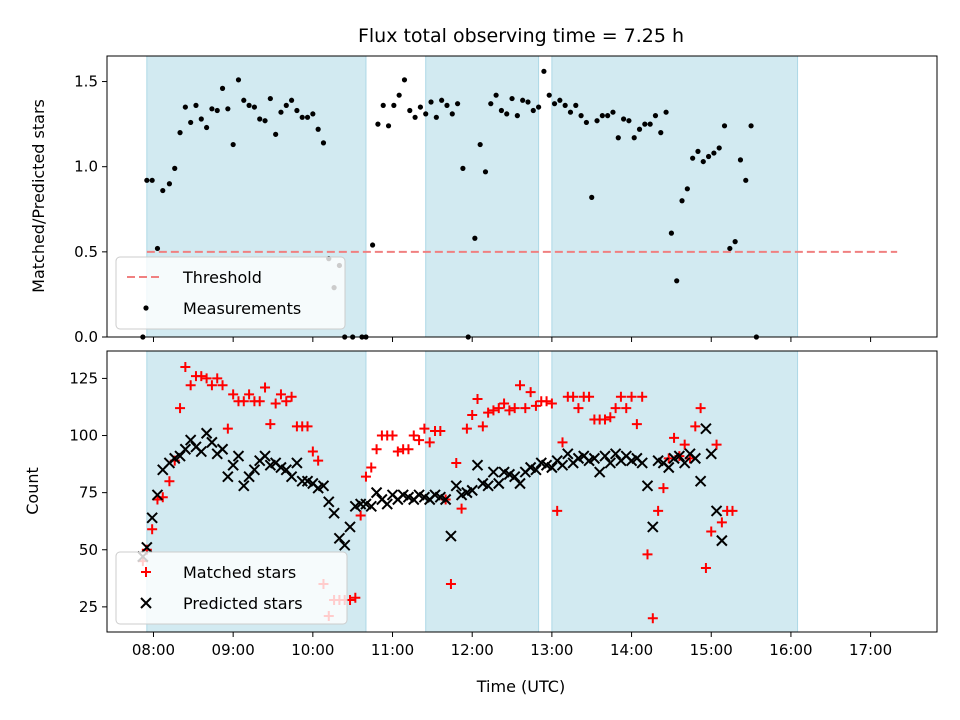 This screenshot has width=960, height=720. Describe the element at coordinates (88, 493) in the screenshot. I see `y-tick-label: 75` at that location.